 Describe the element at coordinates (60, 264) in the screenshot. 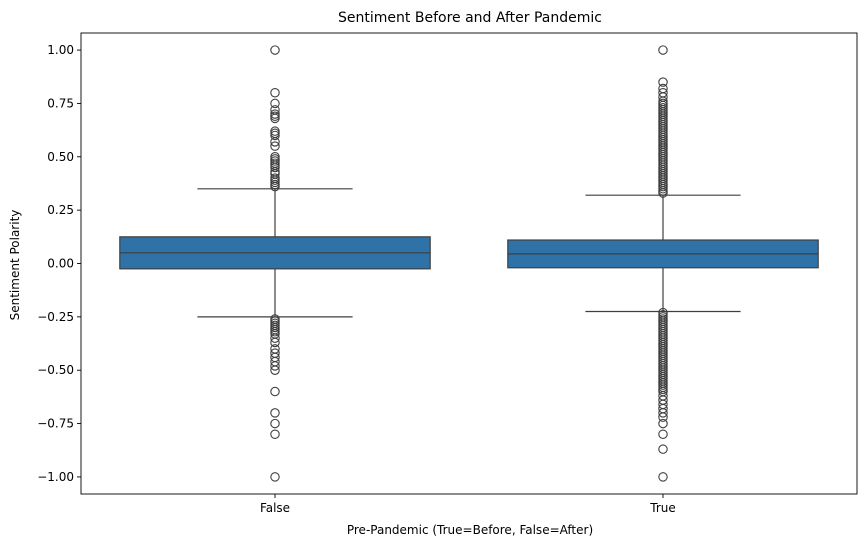

I see `y-tick-label: 0.00` at that location.